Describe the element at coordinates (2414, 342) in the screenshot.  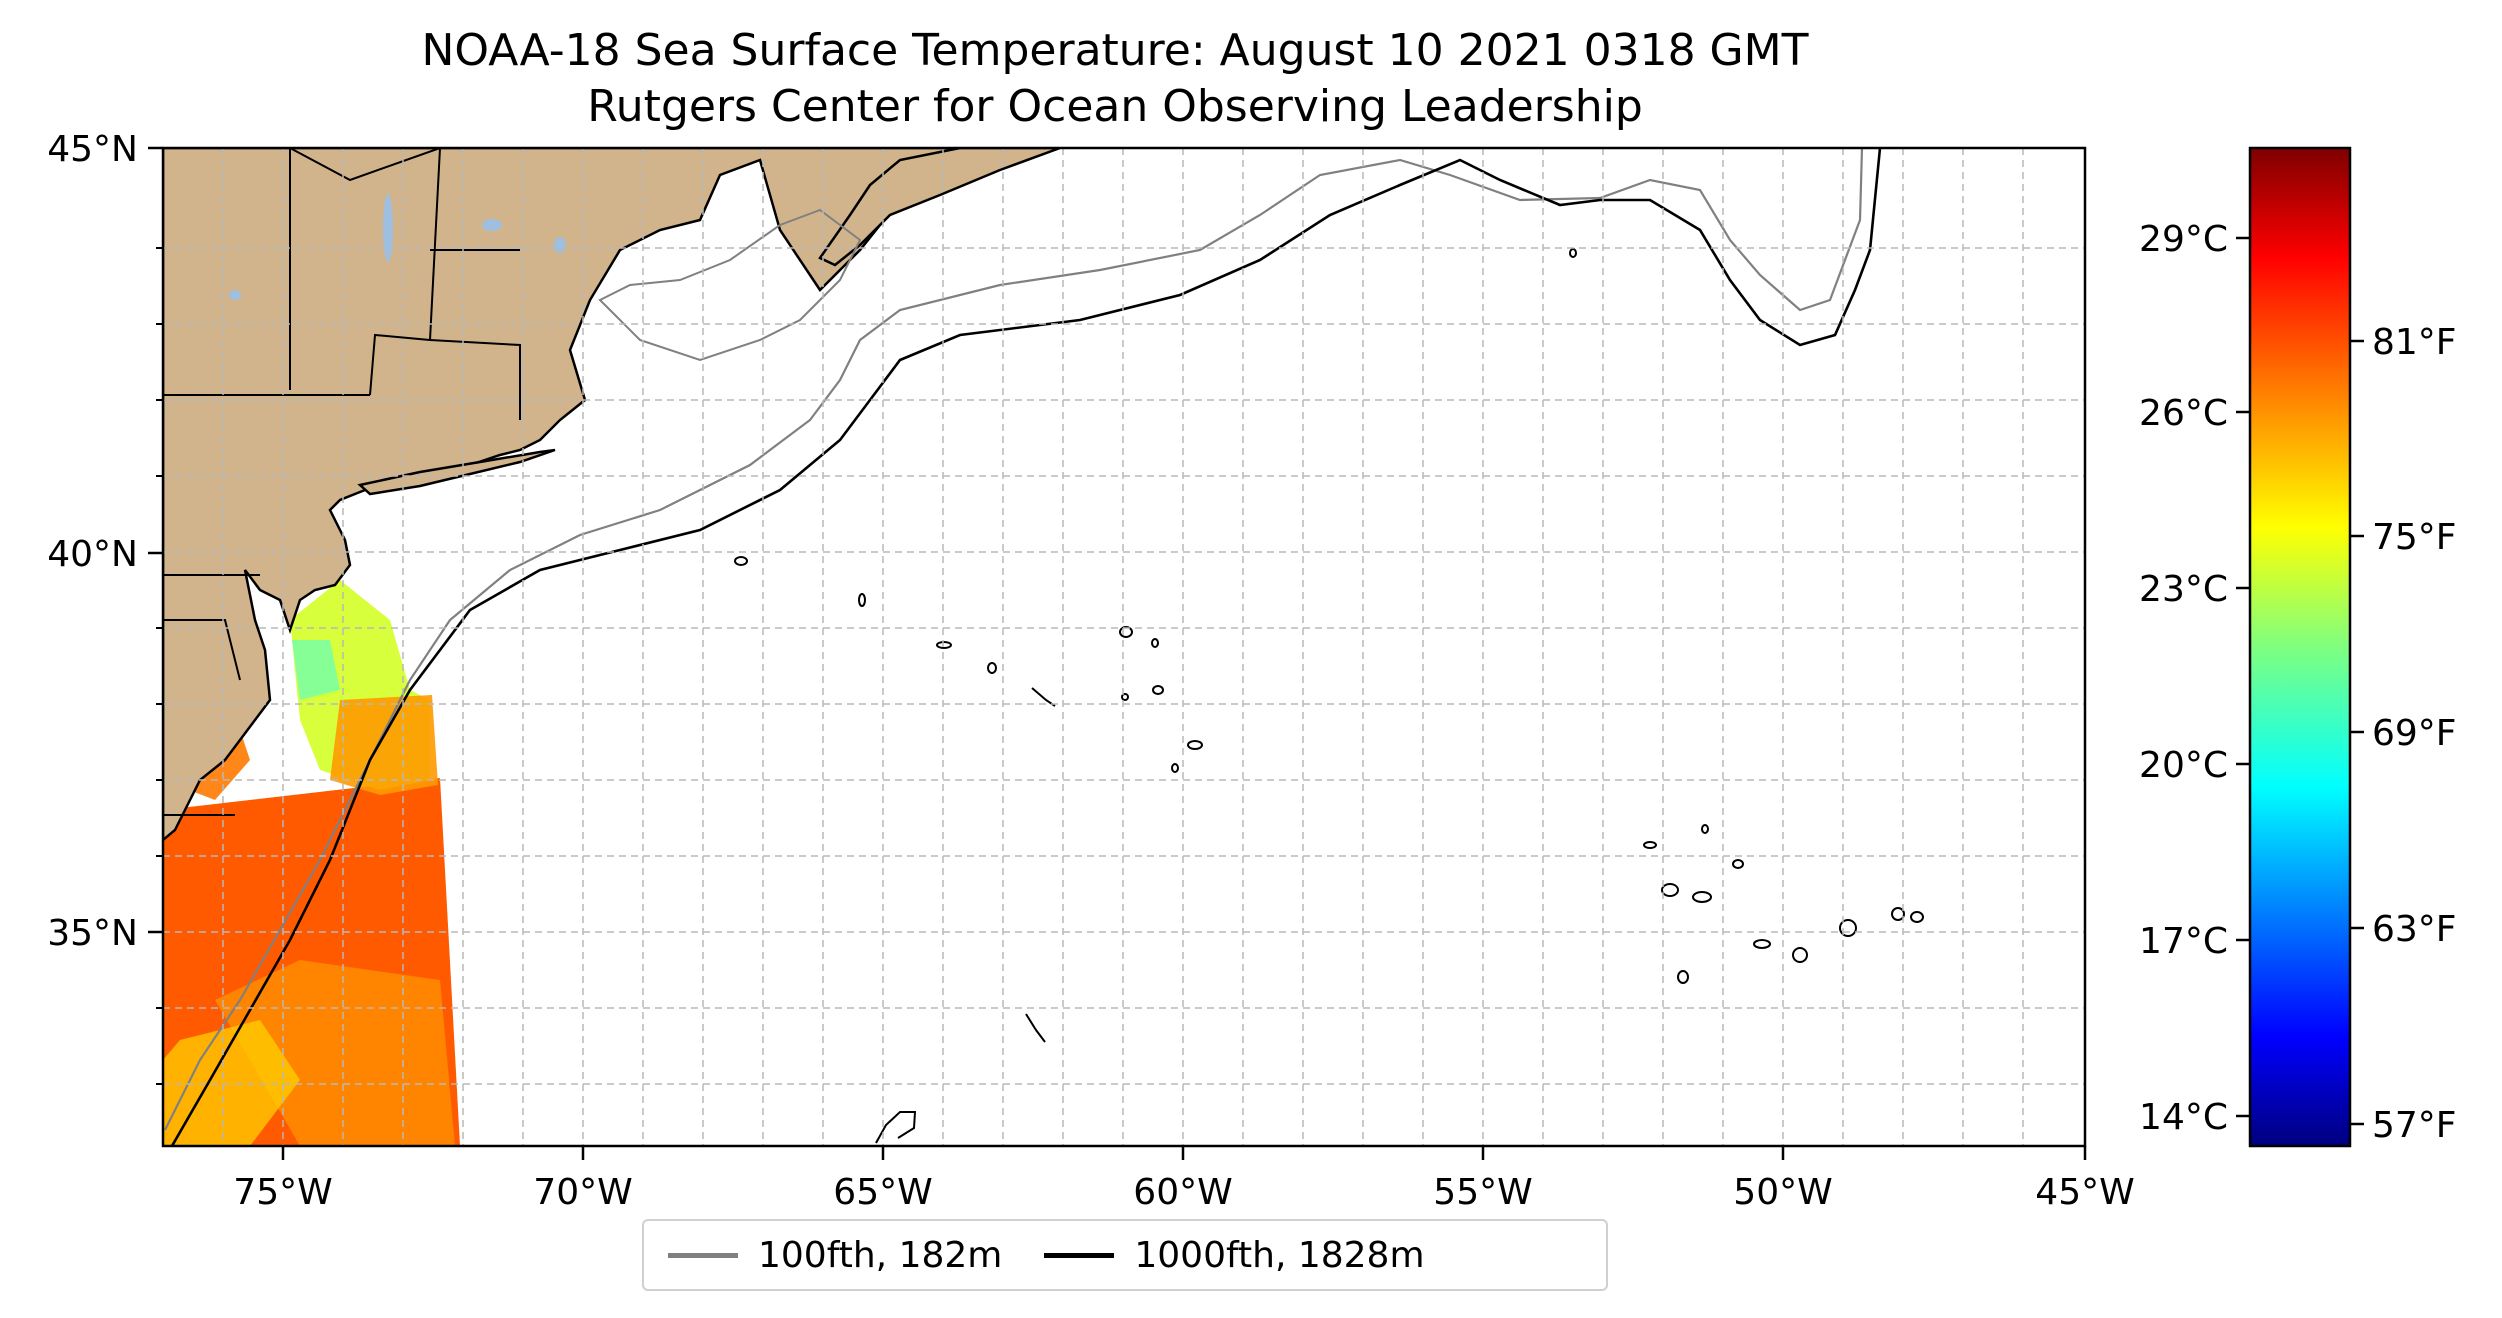
I see `colorbar-label-81f: 81°F` at that location.